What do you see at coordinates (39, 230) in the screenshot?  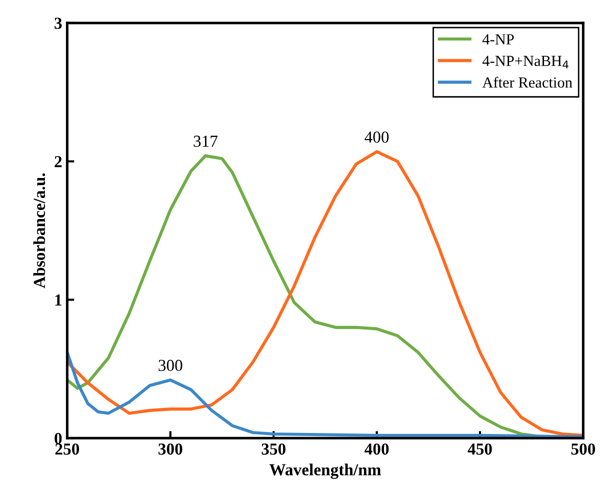 I see `y-axis-title: Absorbance/a.u.` at bounding box center [39, 230].